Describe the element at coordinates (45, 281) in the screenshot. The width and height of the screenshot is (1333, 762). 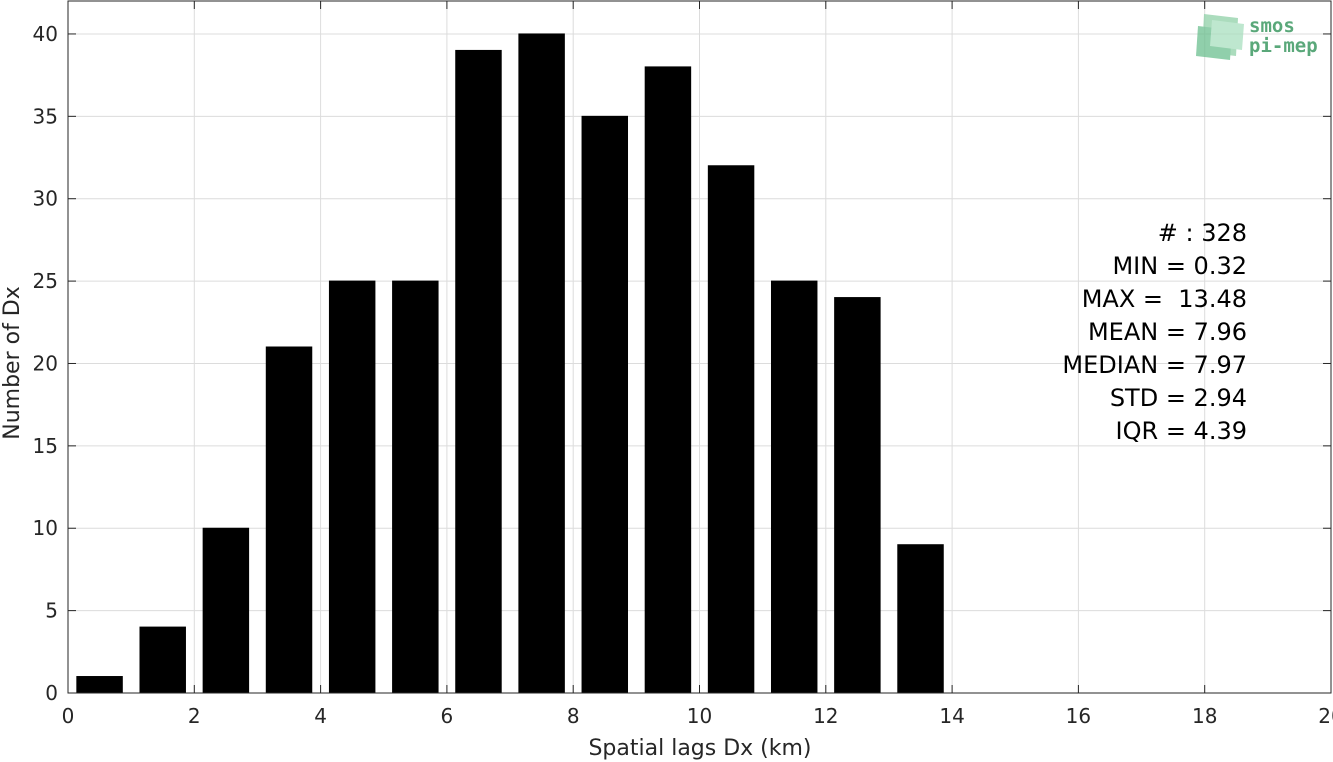
I see `y-tick-label: 25` at that location.